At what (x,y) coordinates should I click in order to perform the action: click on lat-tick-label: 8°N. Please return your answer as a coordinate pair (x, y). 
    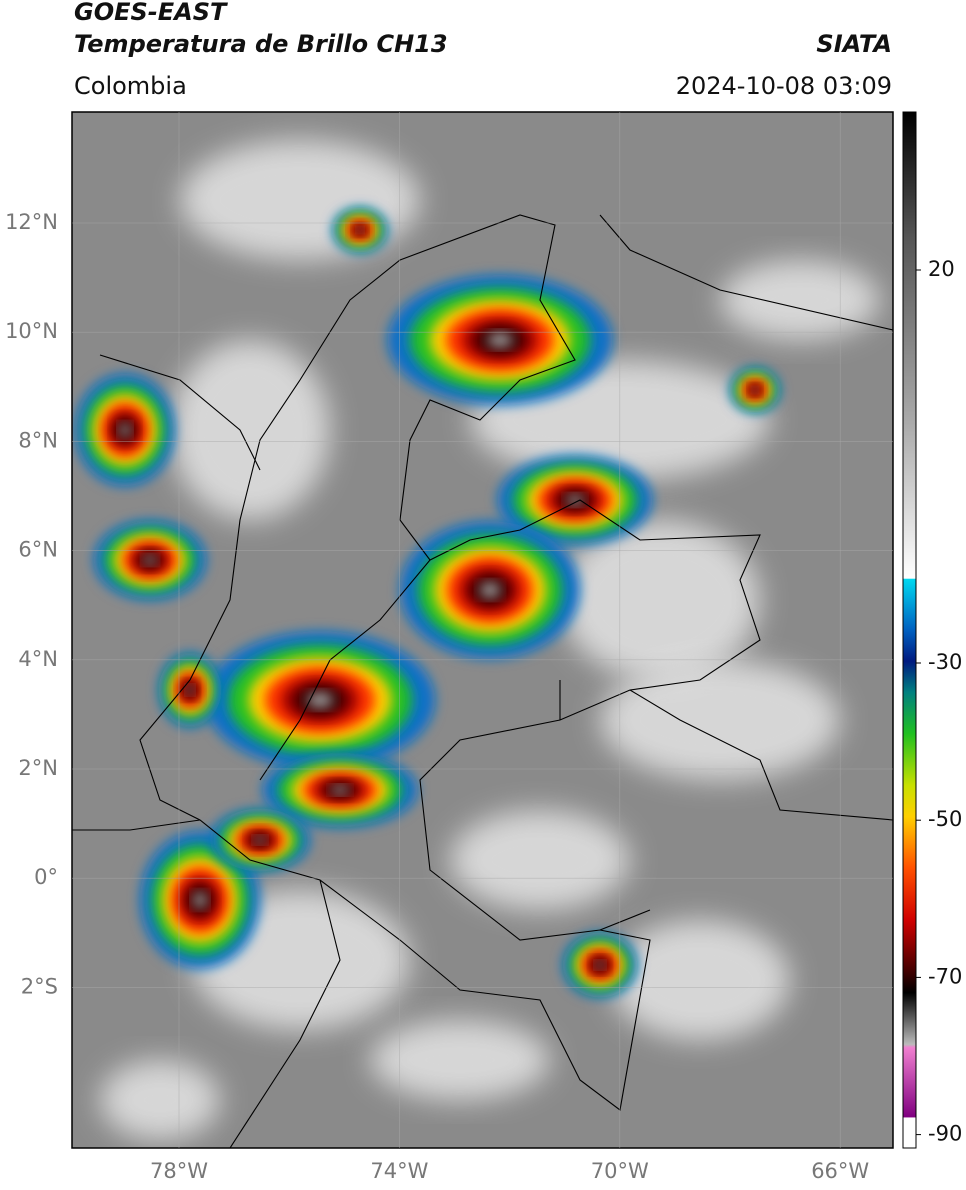
    Looking at the image, I should click on (38, 440).